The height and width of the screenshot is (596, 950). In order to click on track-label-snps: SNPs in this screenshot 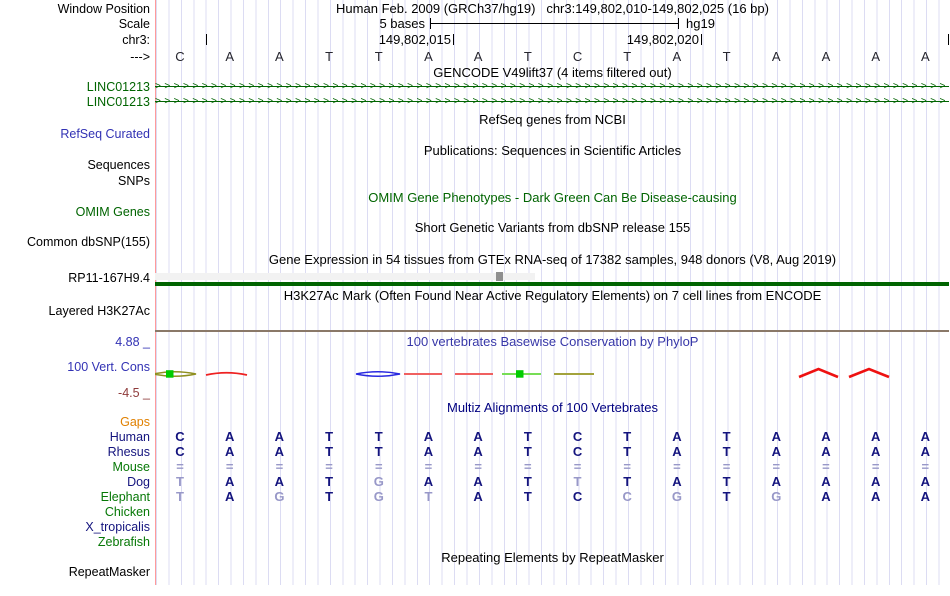, I will do `click(134, 181)`.